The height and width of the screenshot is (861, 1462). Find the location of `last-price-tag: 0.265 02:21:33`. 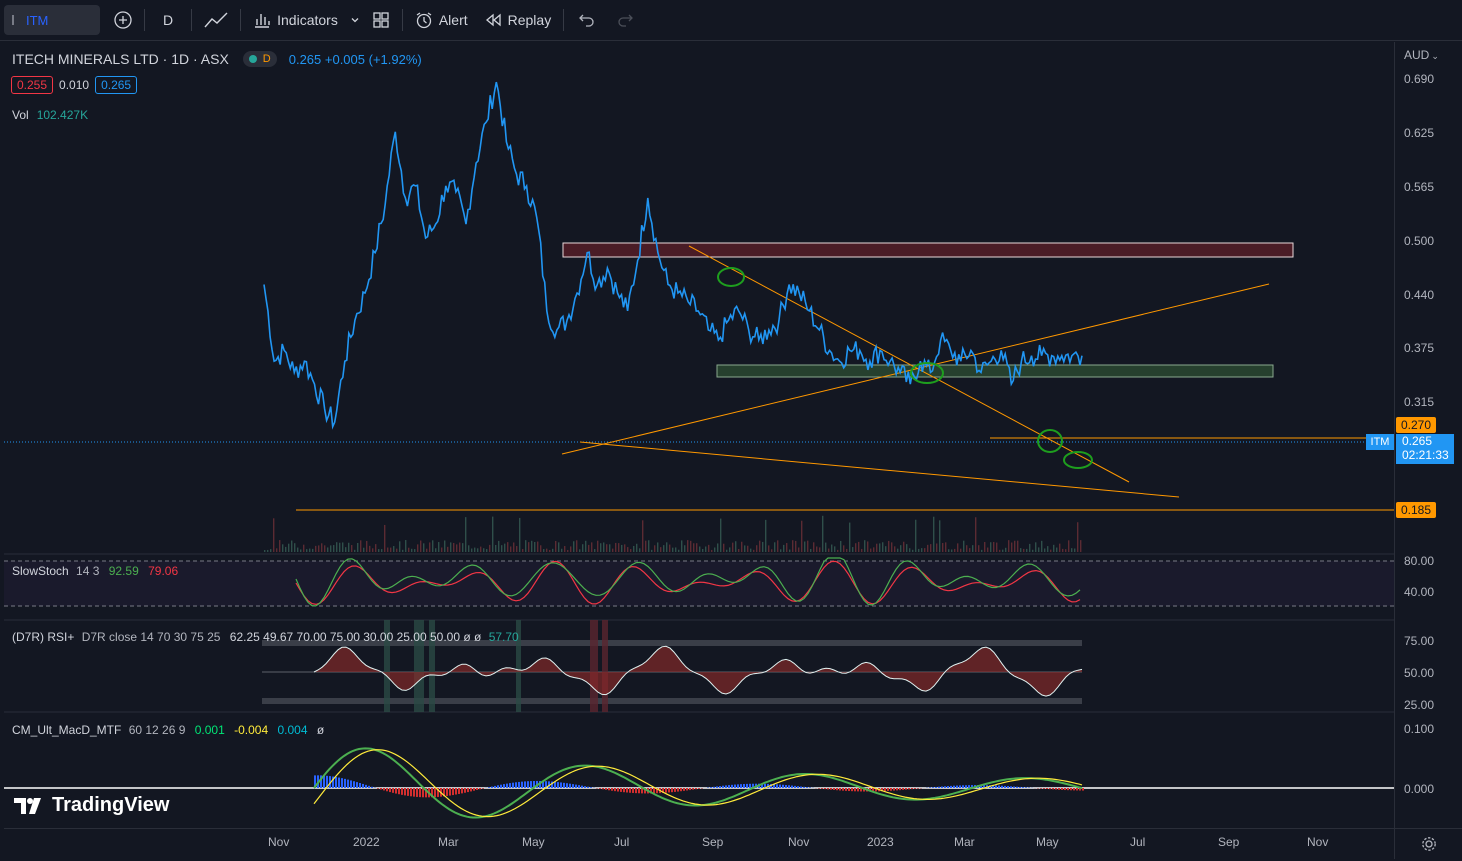

last-price-tag: 0.265 02:21:33 is located at coordinates (1425, 449).